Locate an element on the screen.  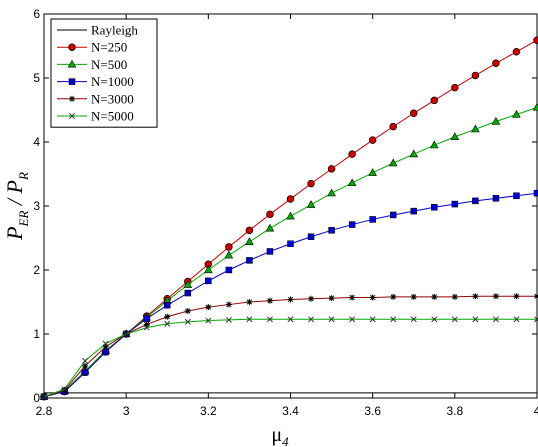
legend-entry: N=250 is located at coordinates (92, 47).